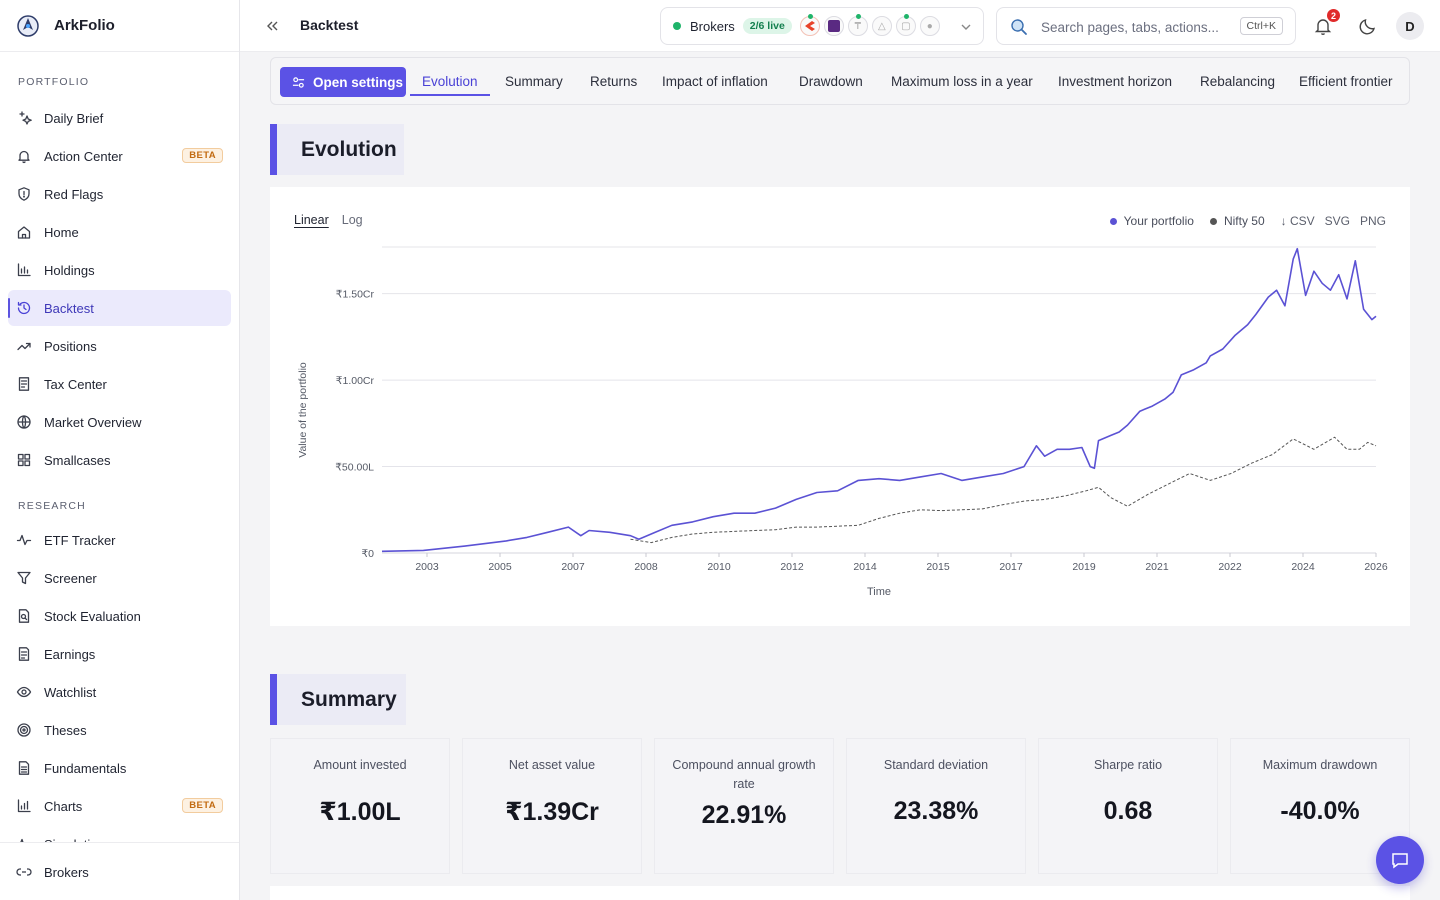  What do you see at coordinates (1346, 81) in the screenshot?
I see `tab-efficient-frontier: Efficient frontier` at bounding box center [1346, 81].